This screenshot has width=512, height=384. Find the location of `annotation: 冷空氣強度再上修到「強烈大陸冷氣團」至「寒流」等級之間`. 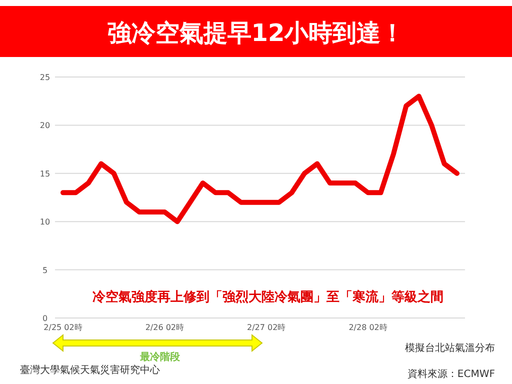

annotation: 冷空氣強度再上修到「強烈大陸冷氣團」至「寒流」等級之間 is located at coordinates (268, 297).